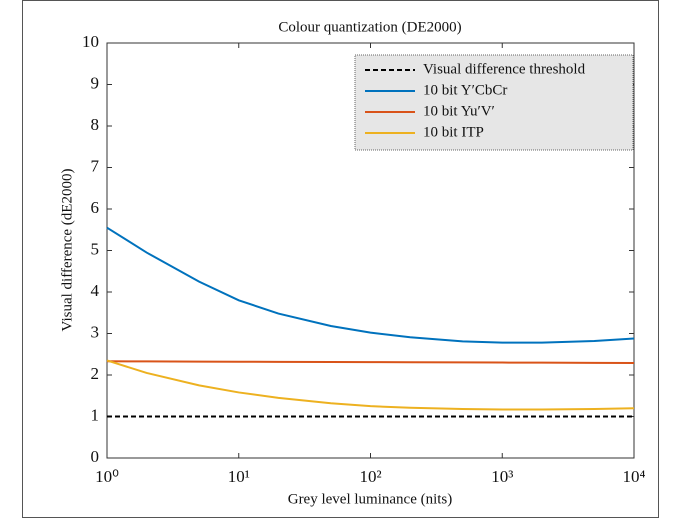 This screenshot has height=518, width=681. What do you see at coordinates (95, 290) in the screenshot?
I see `y-tick-label: 4` at bounding box center [95, 290].